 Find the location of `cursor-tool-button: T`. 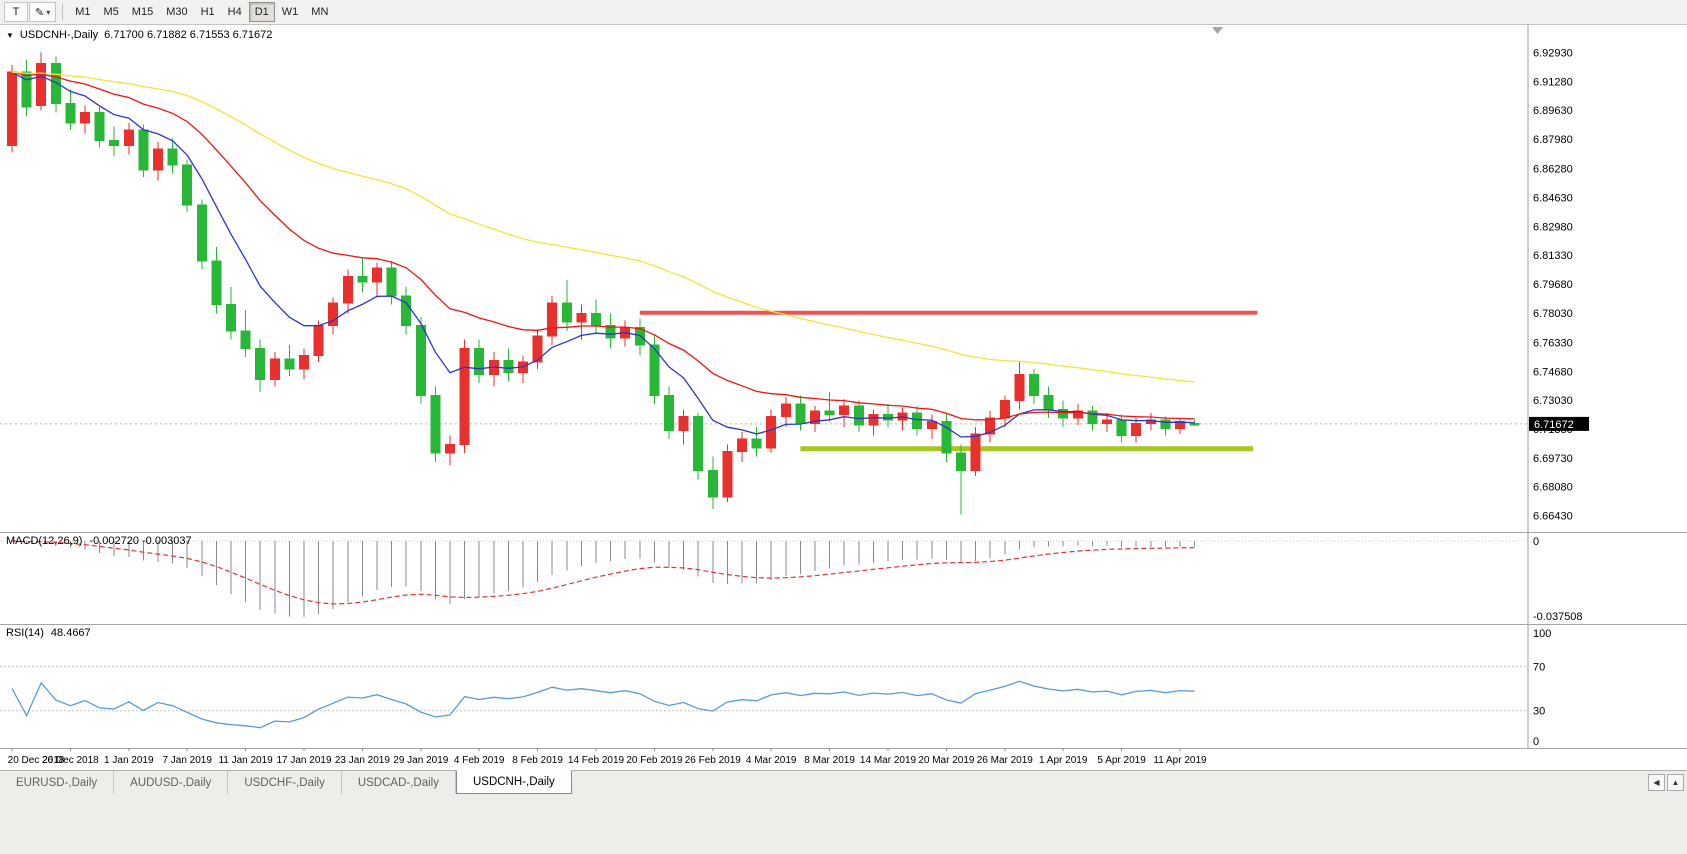

cursor-tool-button: T is located at coordinates (16, 12).